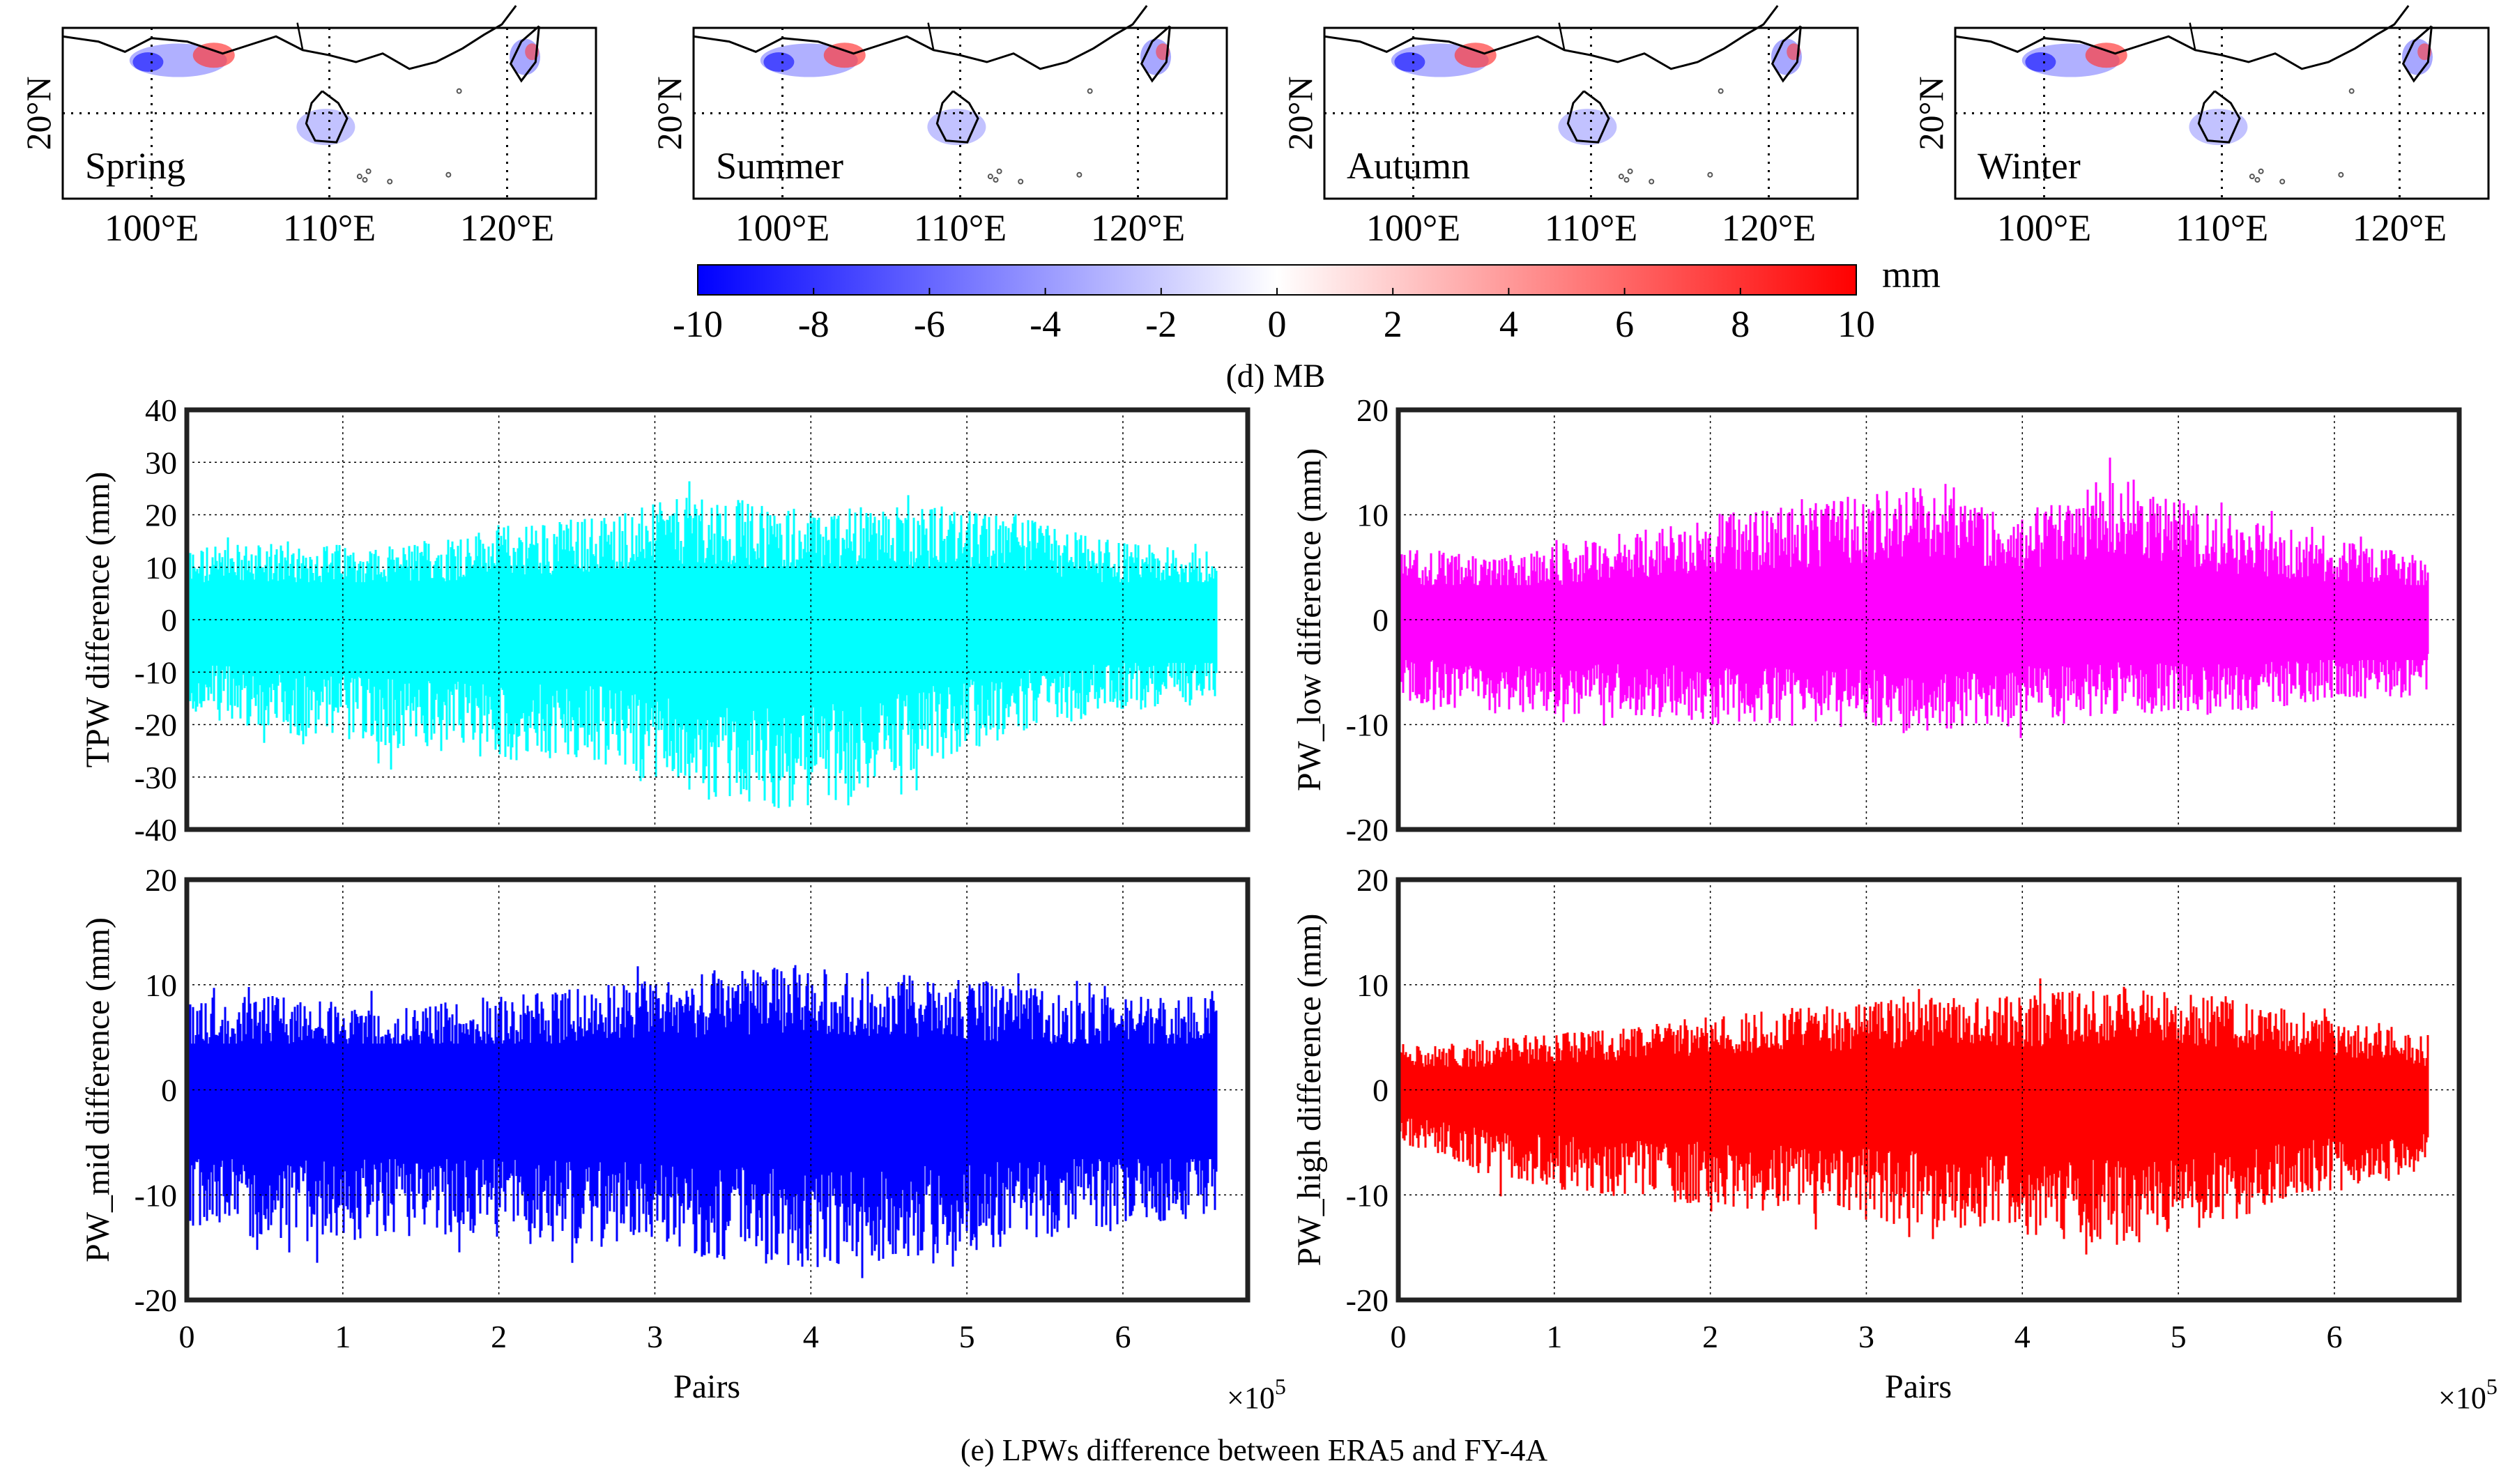  I want to click on y-tick-label: 0, so click(1380, 1090).